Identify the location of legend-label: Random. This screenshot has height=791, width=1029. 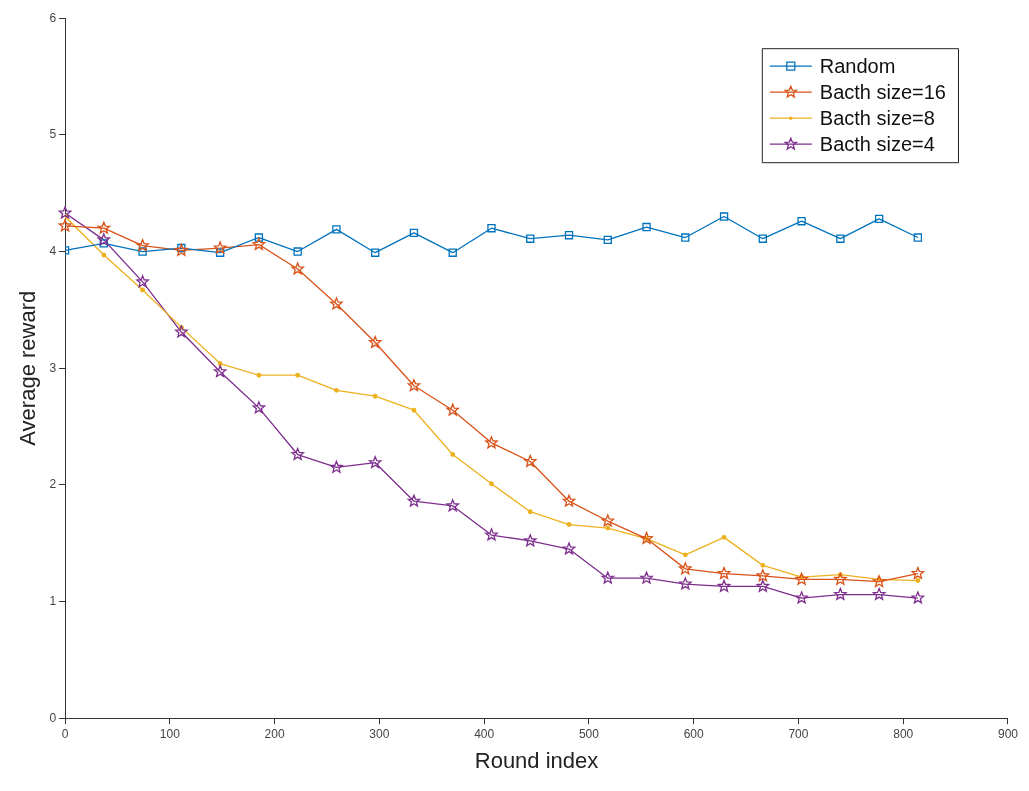
(857, 65).